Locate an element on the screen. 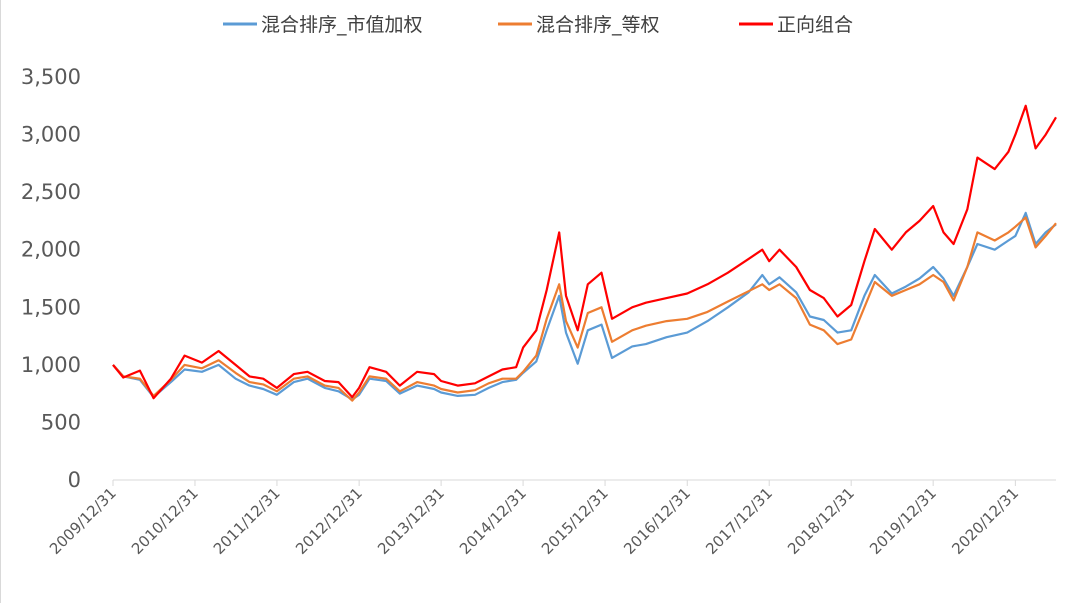 The height and width of the screenshot is (607, 1071). y-tick-label: 1,000 is located at coordinates (51, 365).